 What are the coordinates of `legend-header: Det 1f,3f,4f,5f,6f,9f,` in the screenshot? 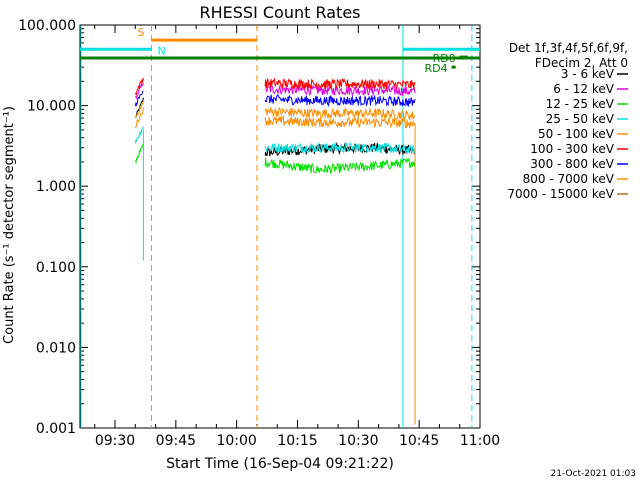 It's located at (568, 48).